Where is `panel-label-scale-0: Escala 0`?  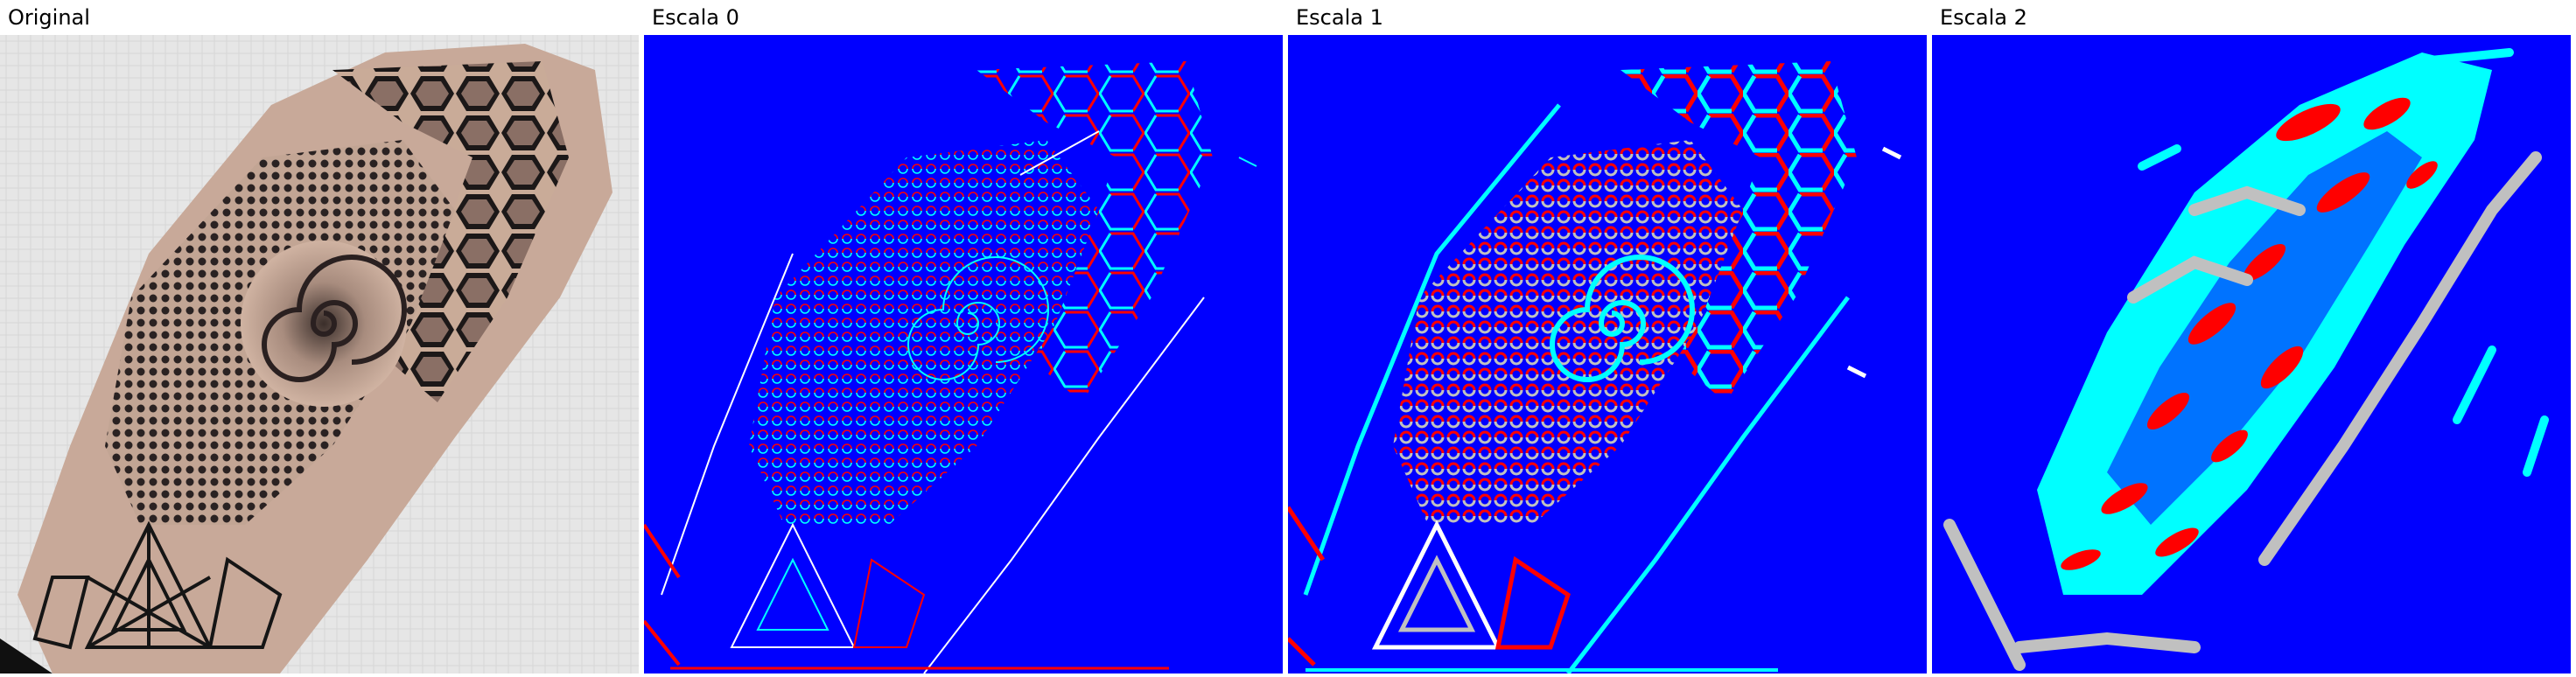 panel-label-scale-0: Escala 0 is located at coordinates (695, 17).